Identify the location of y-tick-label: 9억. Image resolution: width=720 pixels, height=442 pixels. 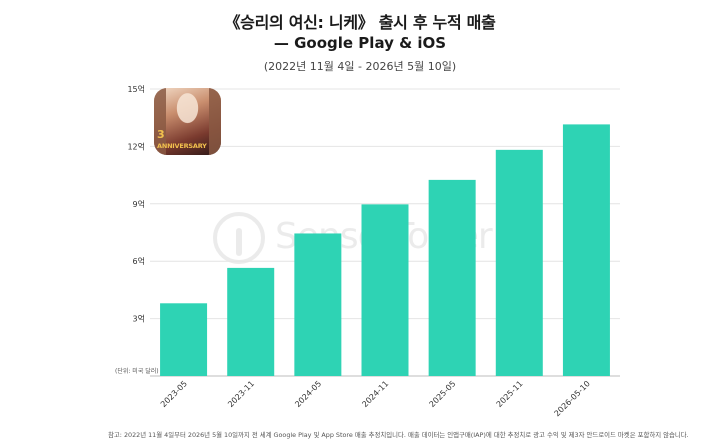
(139, 204).